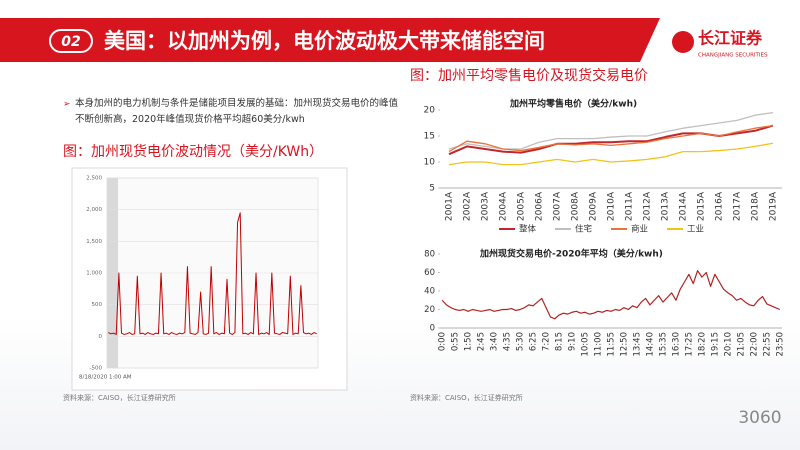 The height and width of the screenshot is (450, 800). Describe the element at coordinates (573, 341) in the screenshot. I see `x-tick-label: 9:10` at that location.